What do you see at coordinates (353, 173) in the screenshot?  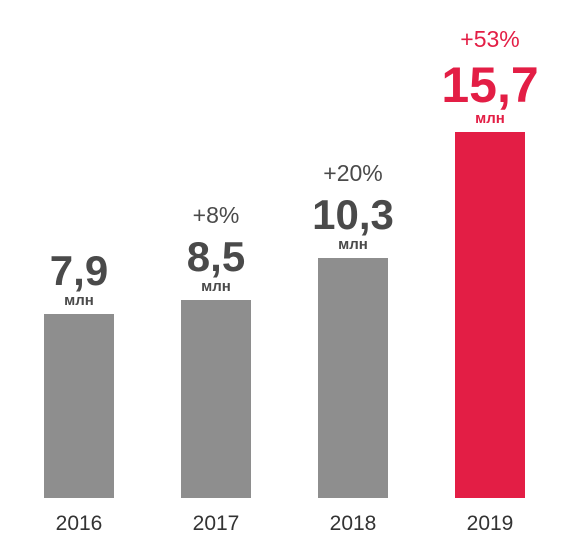 I see `growth-label-2018: +20%` at bounding box center [353, 173].